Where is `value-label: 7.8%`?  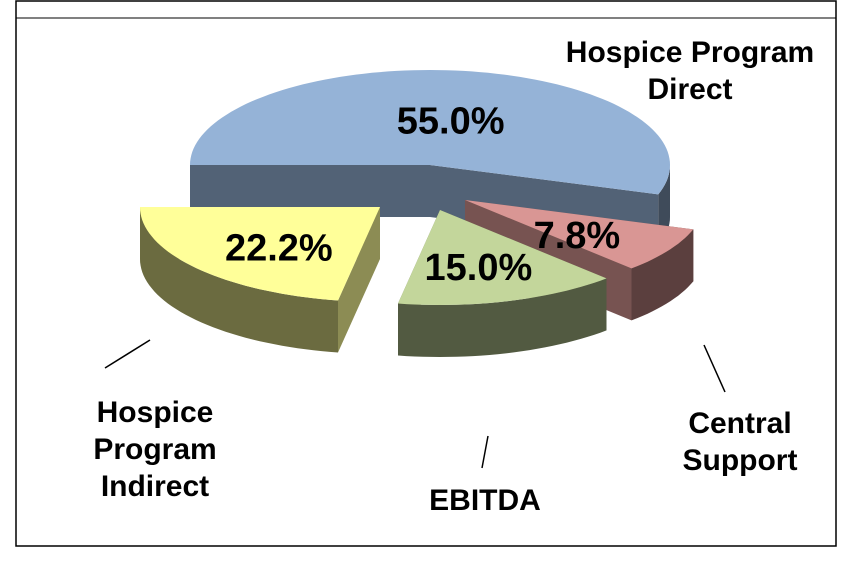 value-label: 7.8% is located at coordinates (577, 236).